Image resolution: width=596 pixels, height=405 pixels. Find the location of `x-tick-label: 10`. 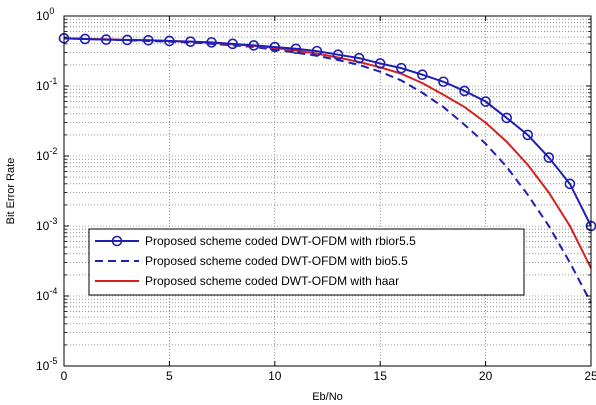

x-tick-label: 10 is located at coordinates (275, 376).